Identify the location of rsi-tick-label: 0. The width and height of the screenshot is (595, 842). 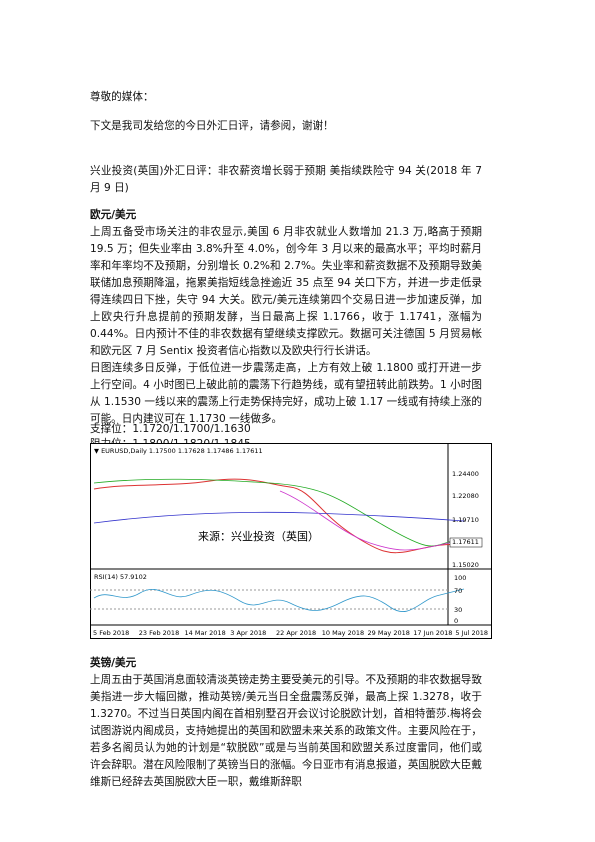
(456, 621).